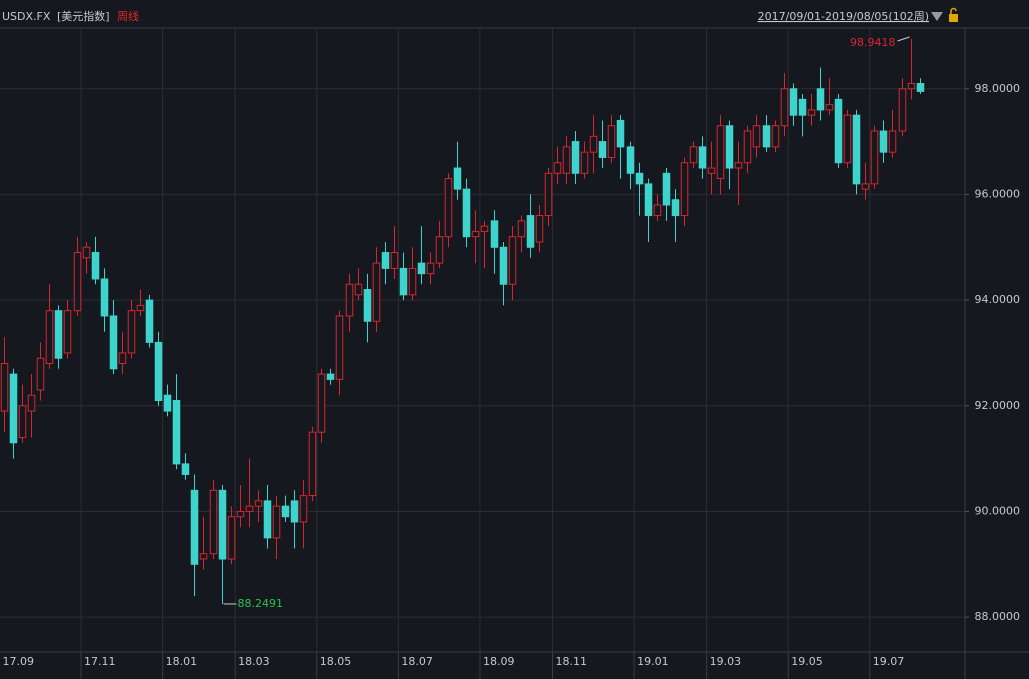 Image resolution: width=1029 pixels, height=679 pixels. What do you see at coordinates (953, 15) in the screenshot?
I see `lock-icon` at bounding box center [953, 15].